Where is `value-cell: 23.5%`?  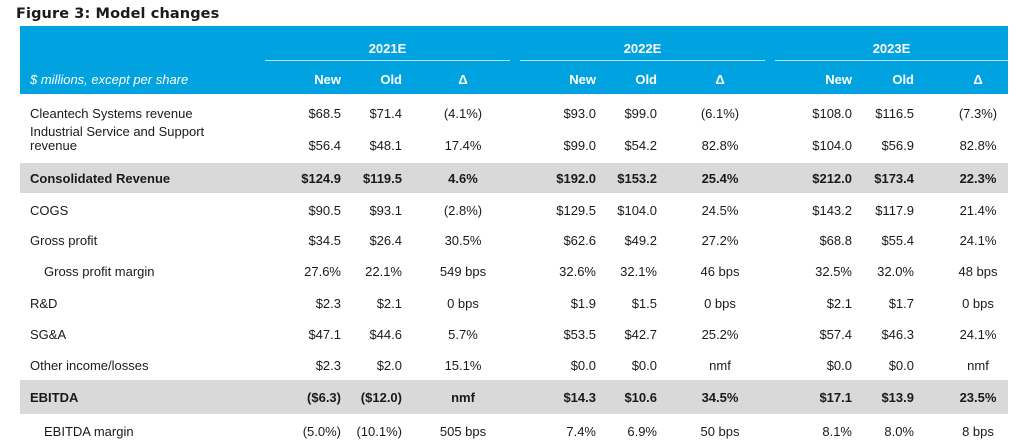 value-cell: 23.5% is located at coordinates (978, 397).